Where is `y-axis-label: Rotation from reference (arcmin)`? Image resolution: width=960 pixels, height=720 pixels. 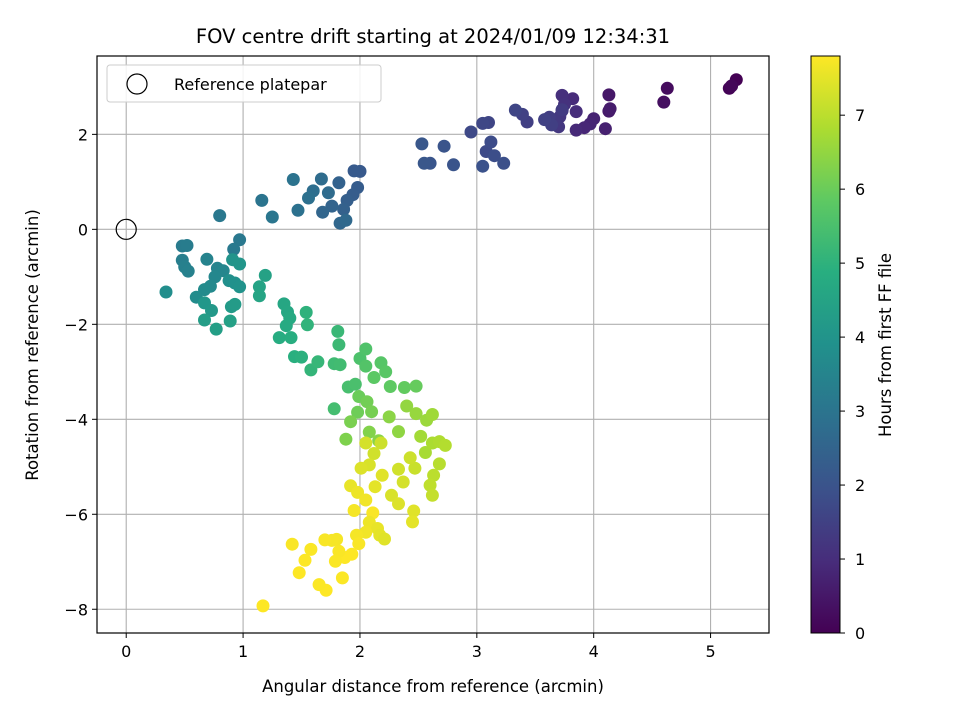
y-axis-label: Rotation from reference (arcmin) is located at coordinates (32, 345).